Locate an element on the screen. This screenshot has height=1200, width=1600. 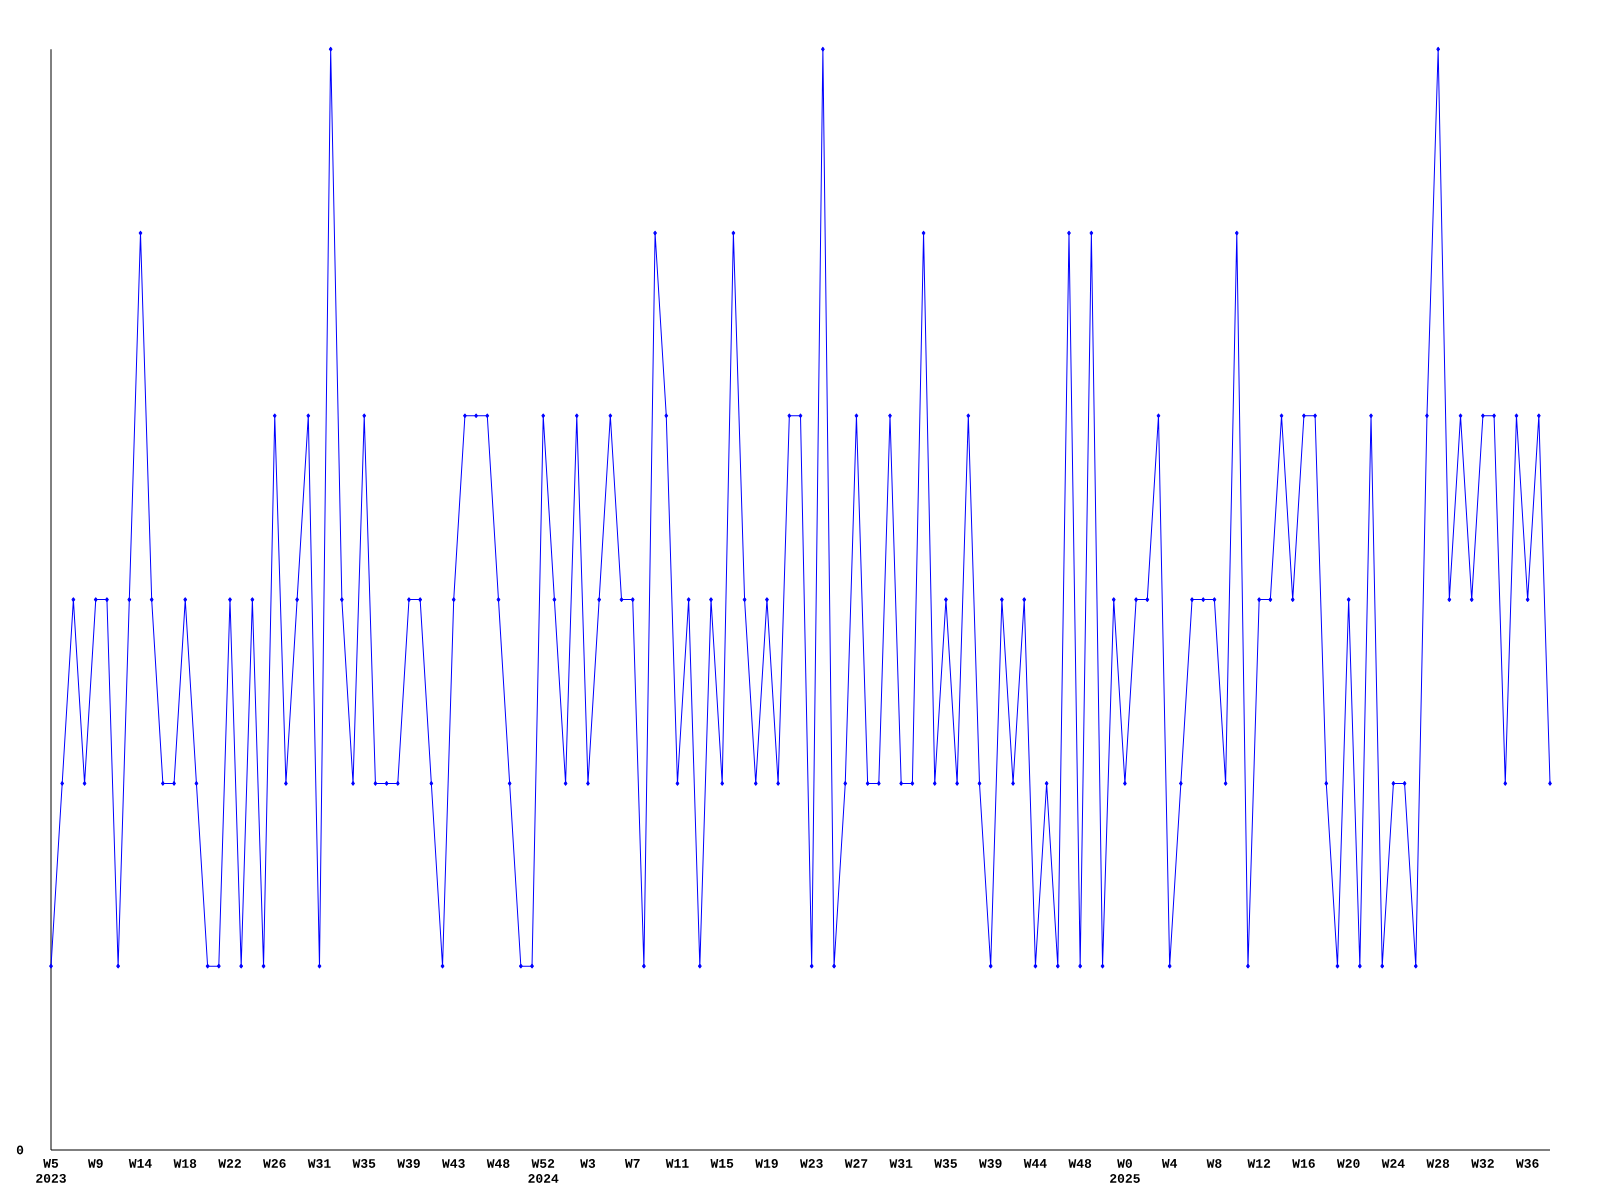
x-tick-label: W22 is located at coordinates (229, 1163).